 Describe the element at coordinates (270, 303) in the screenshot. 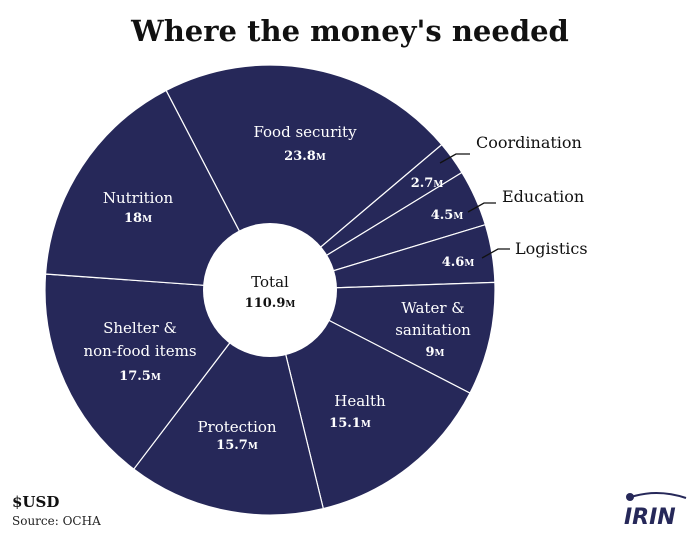

I see `total-value: 110.9M` at that location.